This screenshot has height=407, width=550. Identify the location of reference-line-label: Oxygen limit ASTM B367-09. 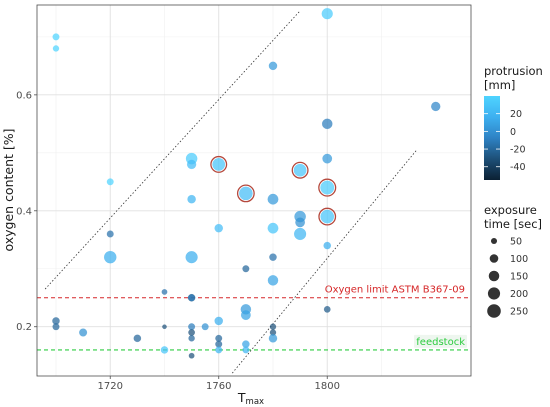
(395, 290).